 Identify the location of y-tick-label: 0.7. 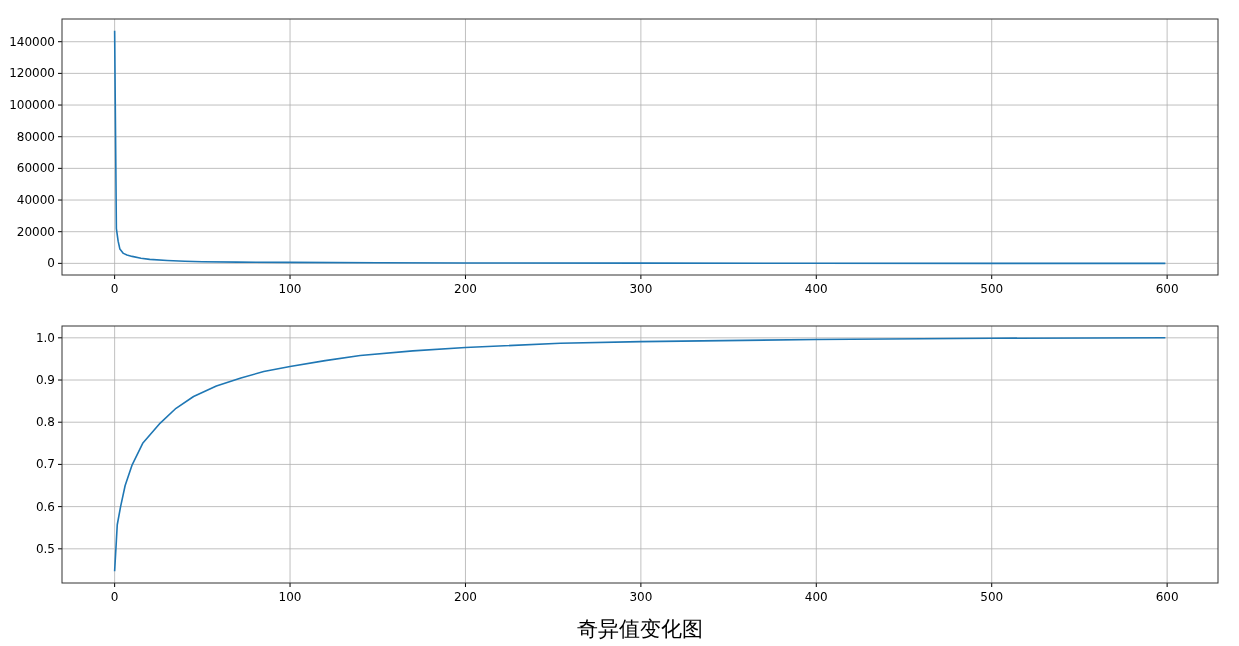
(45, 464).